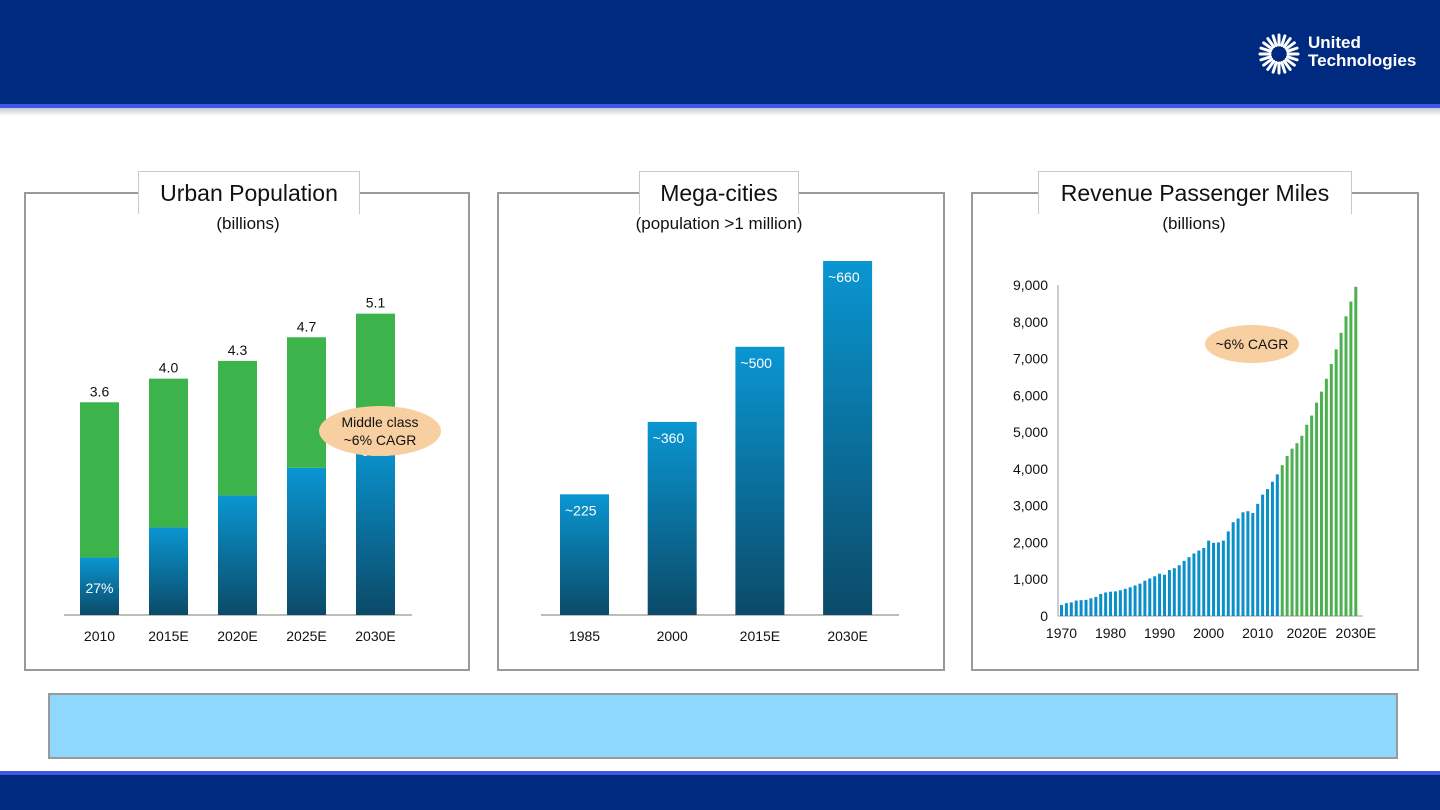 This screenshot has height=810, width=1440. I want to click on y-tick-label: 6,000, so click(1030, 395).